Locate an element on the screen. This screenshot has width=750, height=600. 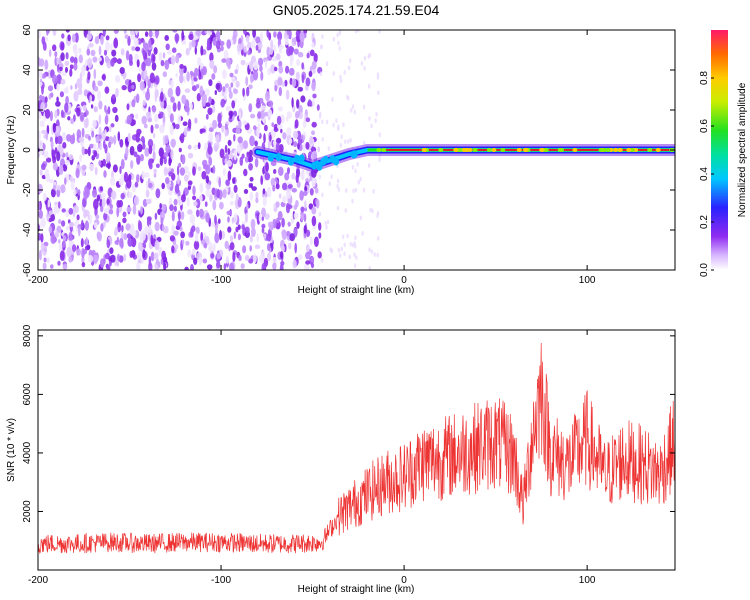
ridge-early-blob is located at coordinates (297, 158).